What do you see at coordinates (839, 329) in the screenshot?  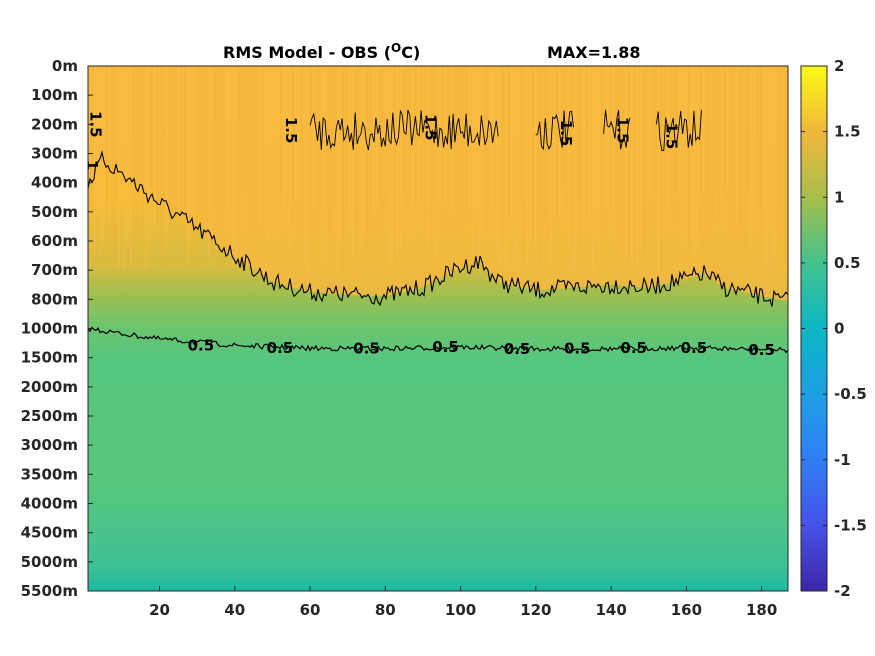 I see `colorbar-tick-label: 0` at bounding box center [839, 329].